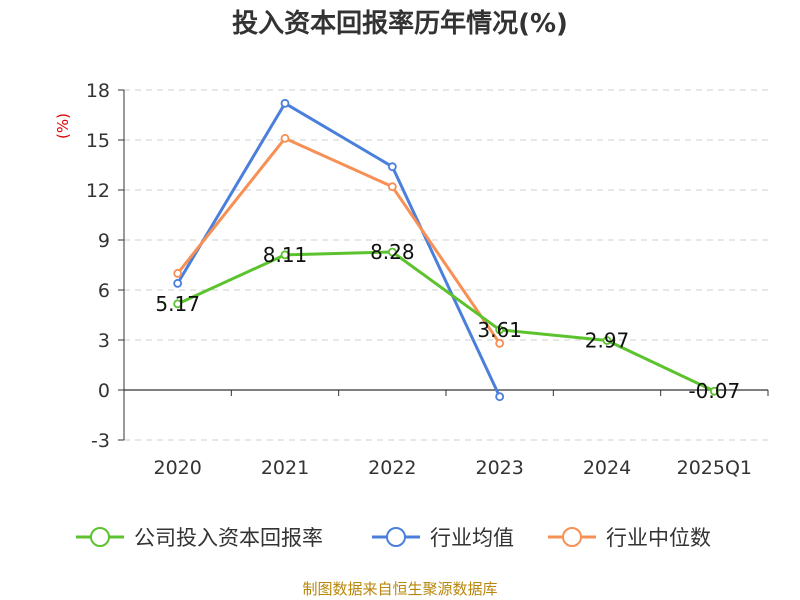  What do you see at coordinates (98, 266) in the screenshot?
I see `y-tick-labels: -3 0 3 6 9 12 15 18` at bounding box center [98, 266].